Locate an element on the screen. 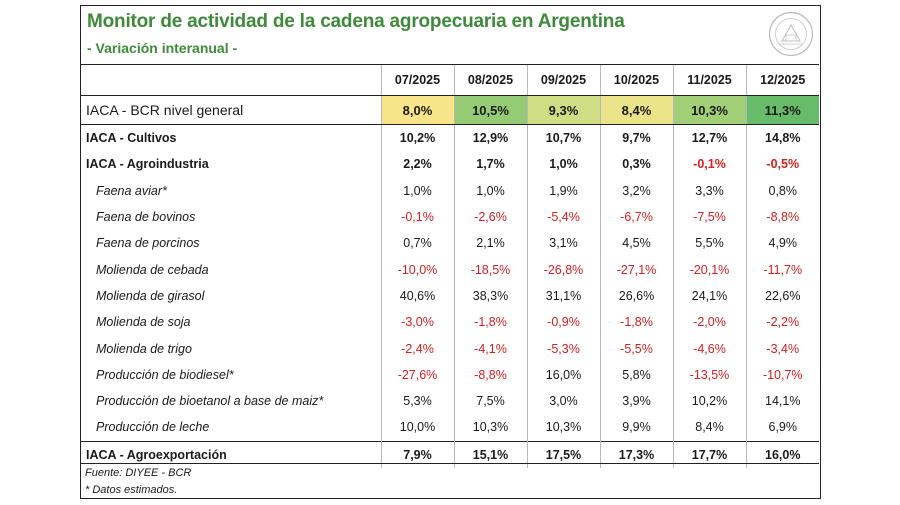 This screenshot has width=900, height=505. report-subtitle: - Variación interanual - is located at coordinates (162, 48).